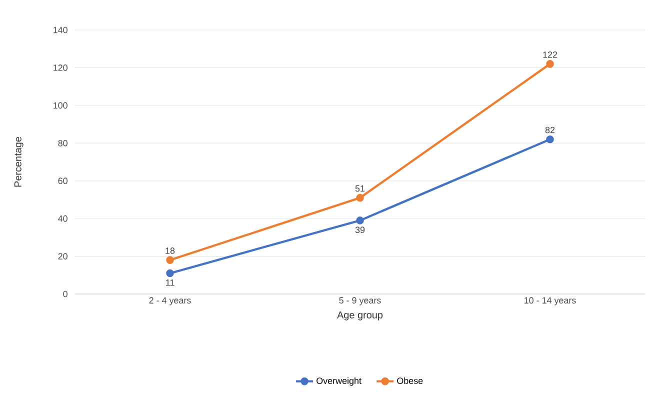 The image size is (648, 409). Describe the element at coordinates (170, 282) in the screenshot. I see `data-label: 11` at that location.